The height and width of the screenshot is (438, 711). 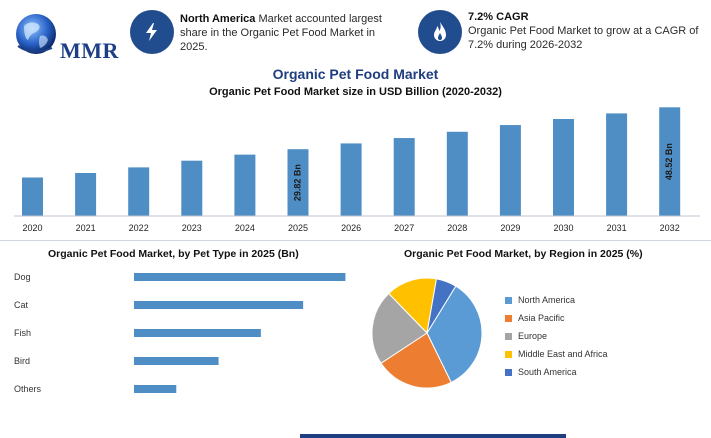 I want to click on lightning-bolt-icon, so click(x=151, y=32).